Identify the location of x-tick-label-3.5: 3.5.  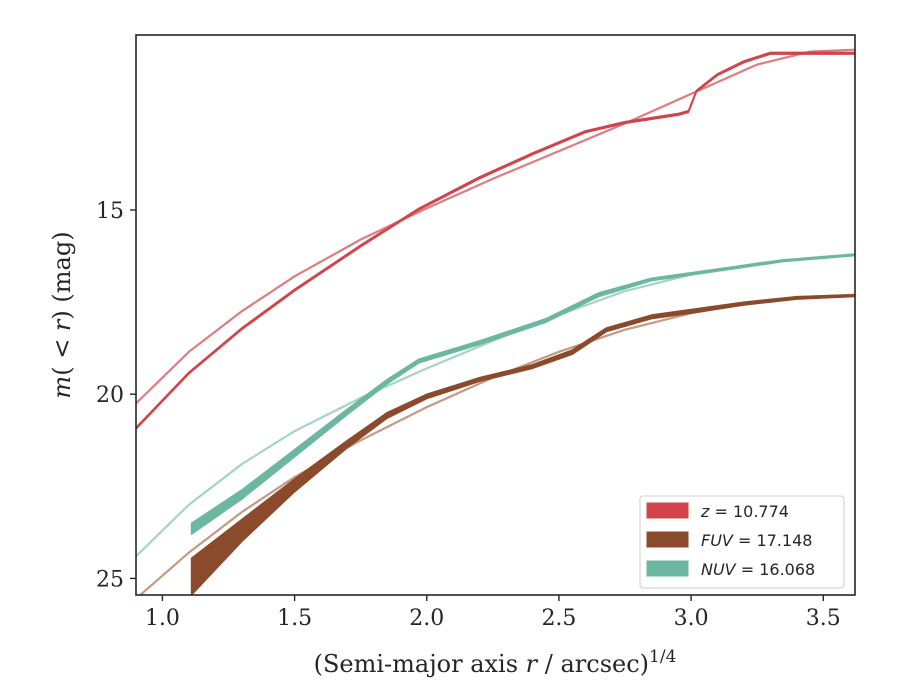
(823, 618).